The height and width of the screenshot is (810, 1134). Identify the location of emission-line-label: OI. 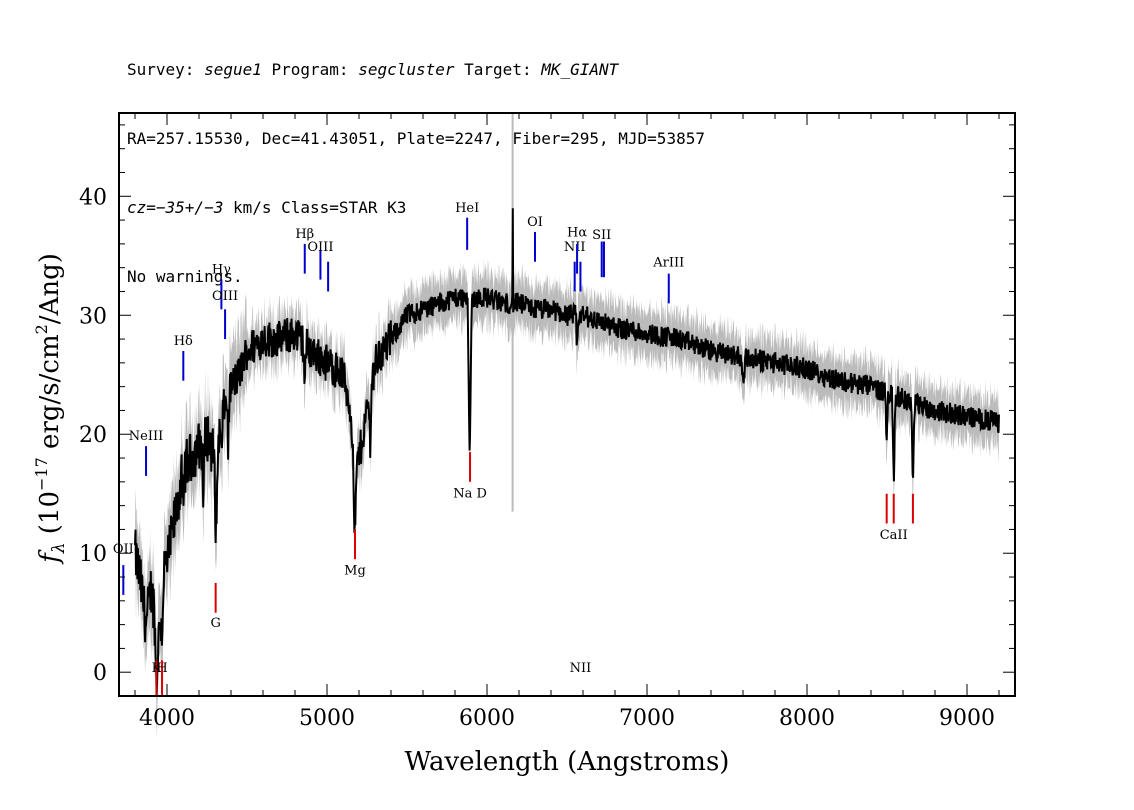
(535, 222).